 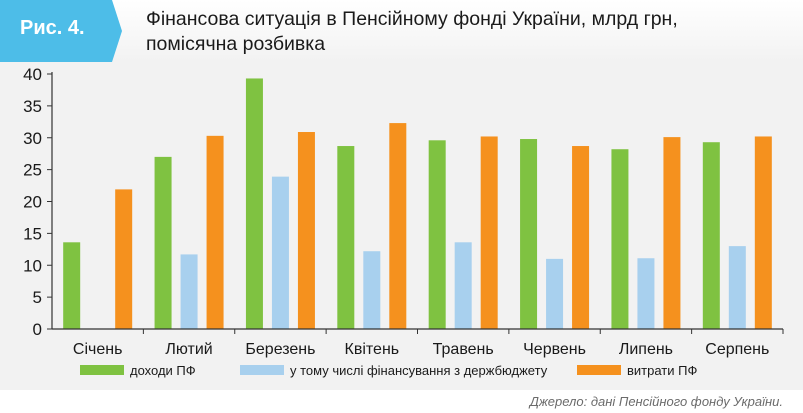 I want to click on legend-label: у тому числі фінансування з держбюджету, so click(x=419, y=370).